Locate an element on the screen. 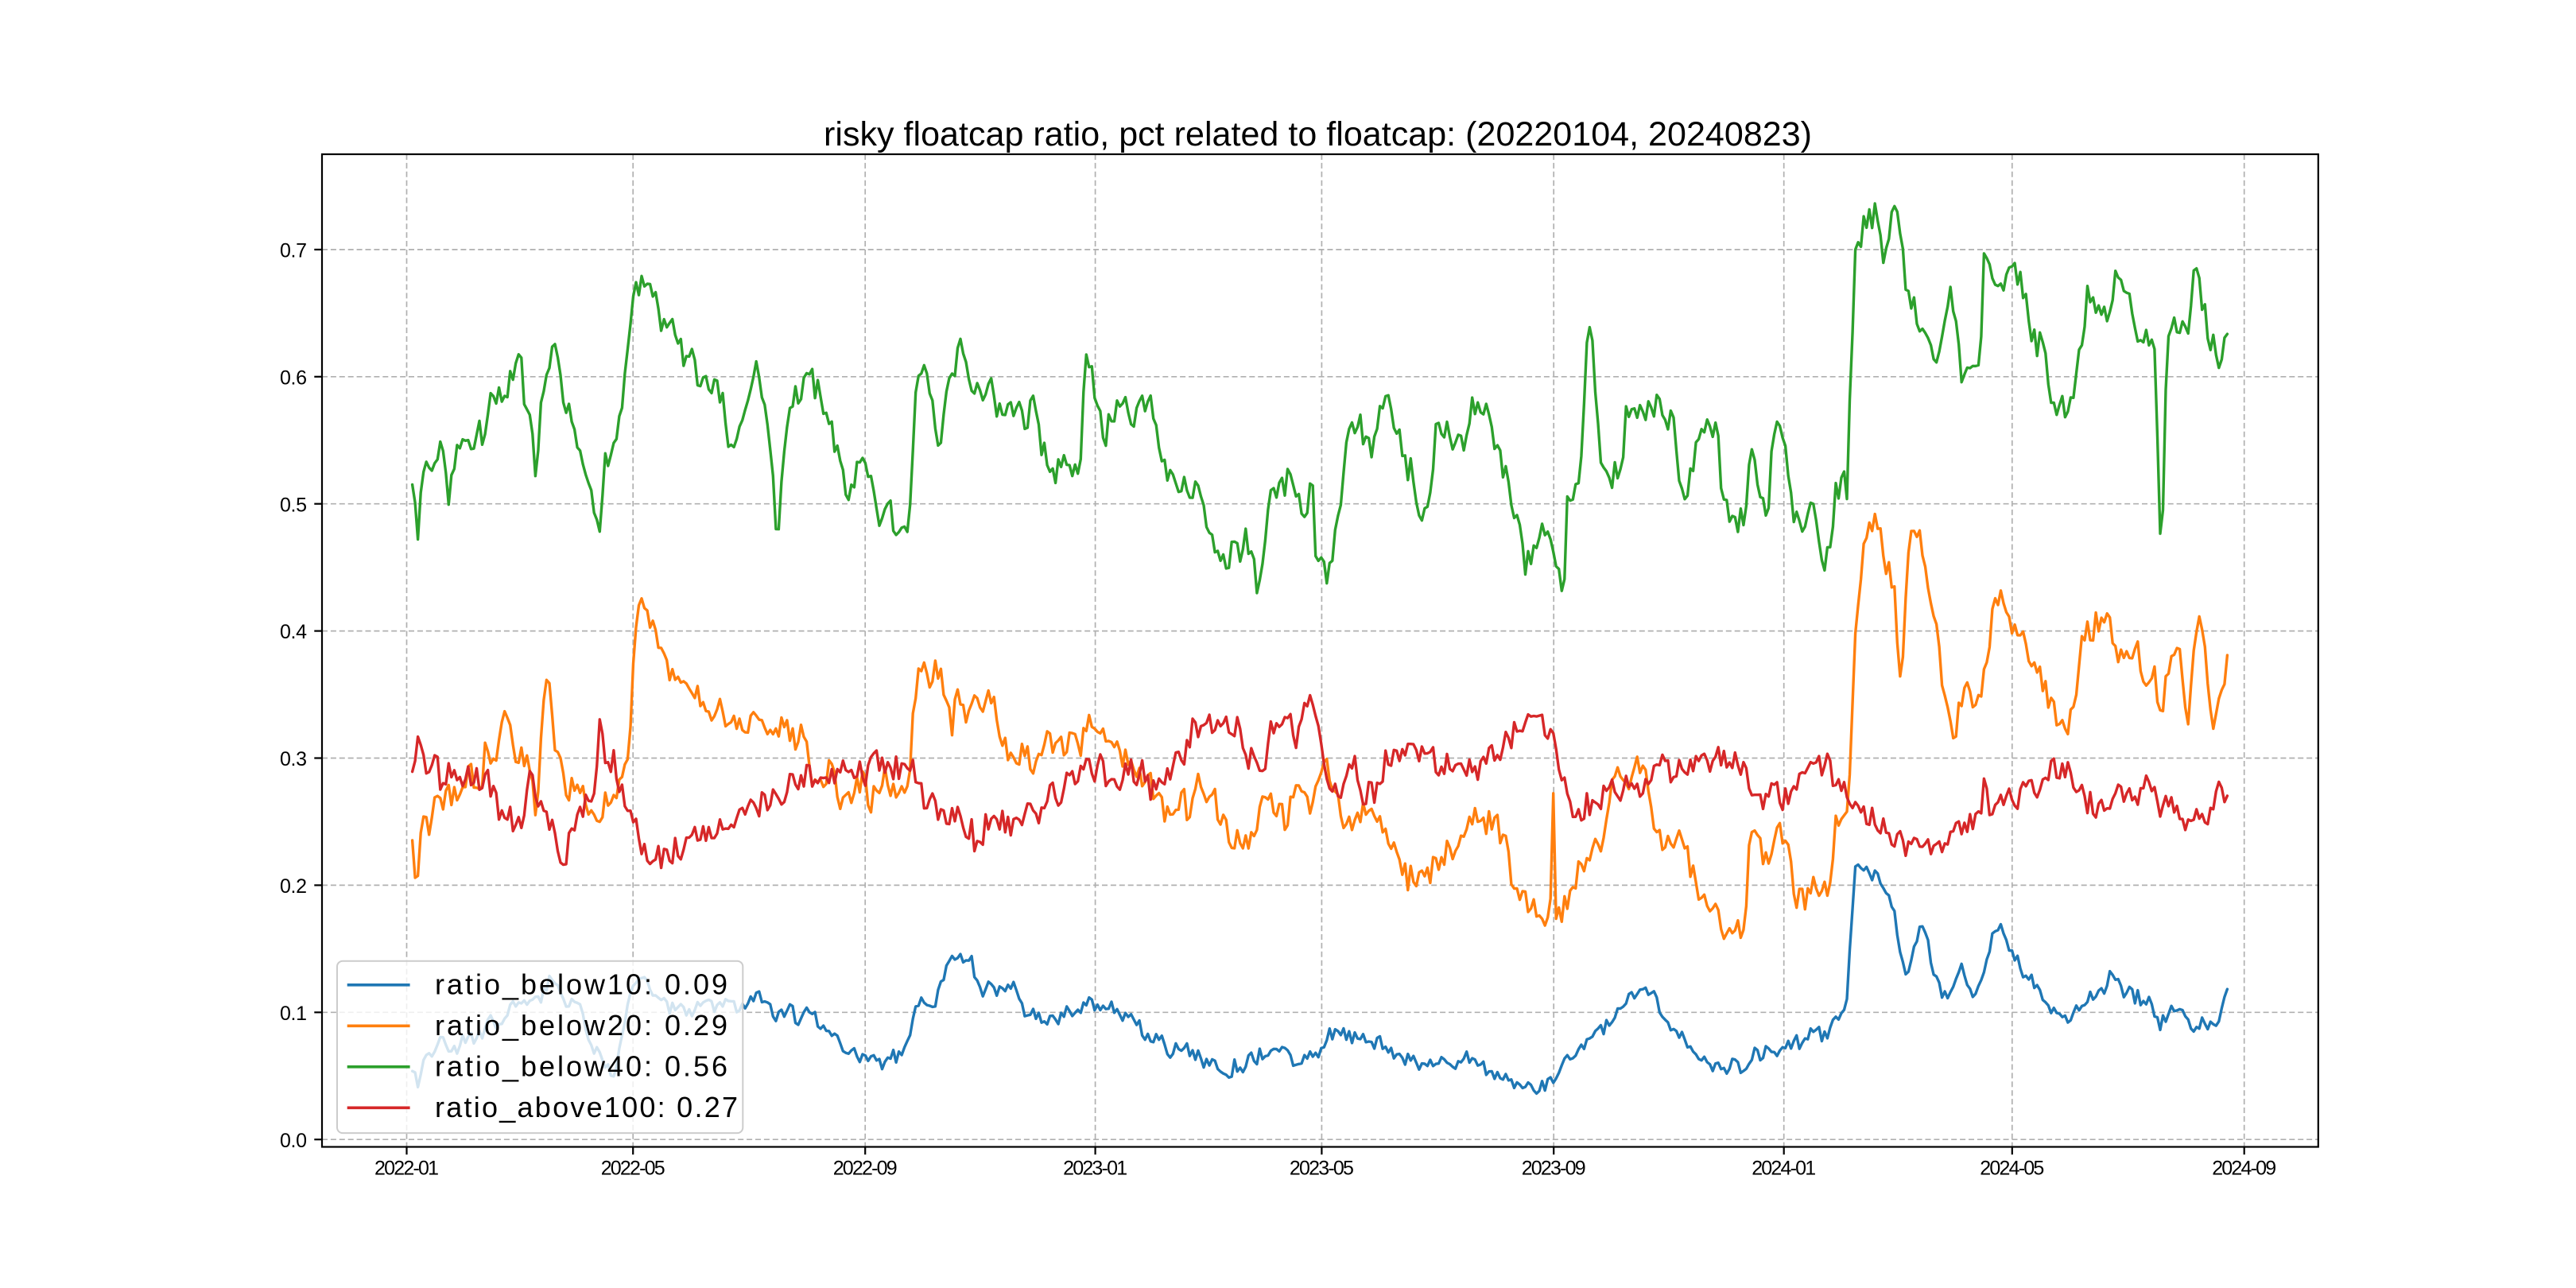 This screenshot has height=1288, width=2576. svg-text: 2022-09 is located at coordinates (866, 1169).